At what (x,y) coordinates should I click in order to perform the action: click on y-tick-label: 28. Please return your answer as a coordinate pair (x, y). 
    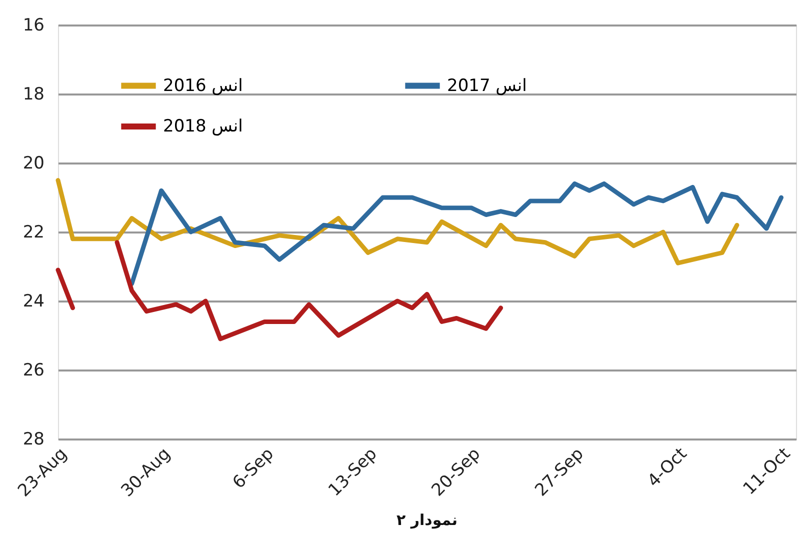
    Looking at the image, I should click on (33, 440).